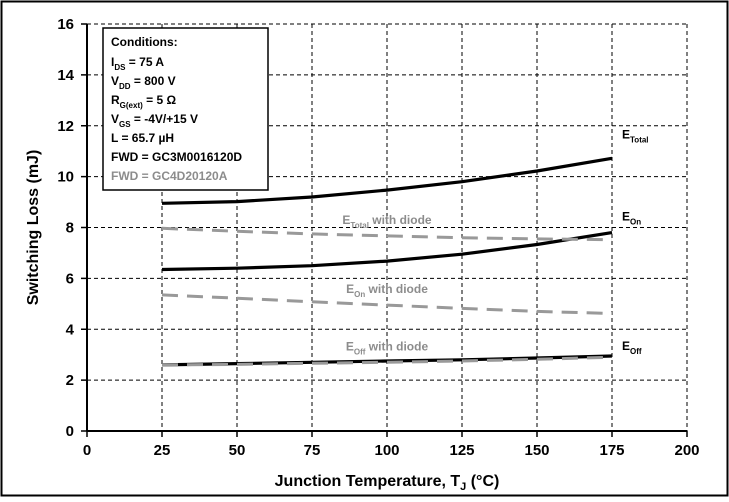 Image resolution: width=729 pixels, height=502 pixels. I want to click on series-label: ETotal, so click(635, 135).